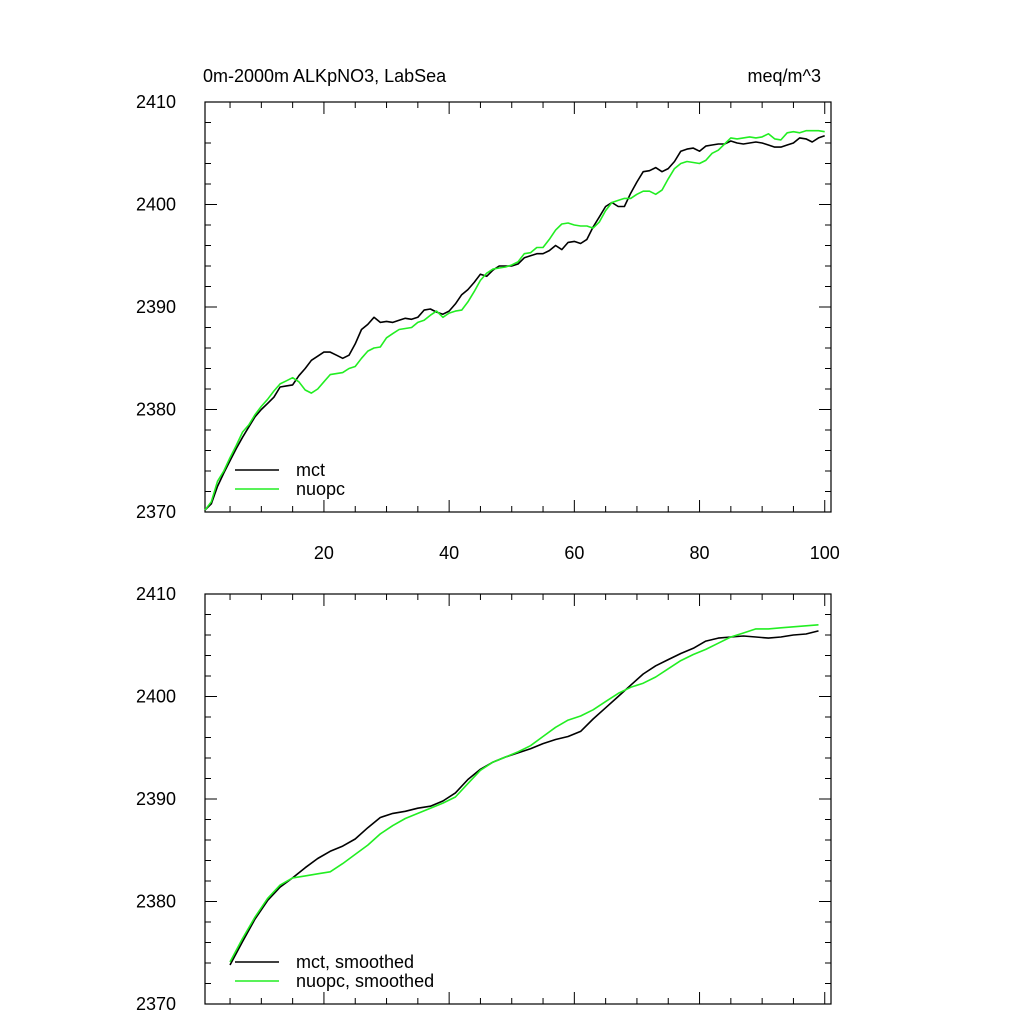  Describe the element at coordinates (449, 553) in the screenshot. I see `x-tick-label: 40` at that location.